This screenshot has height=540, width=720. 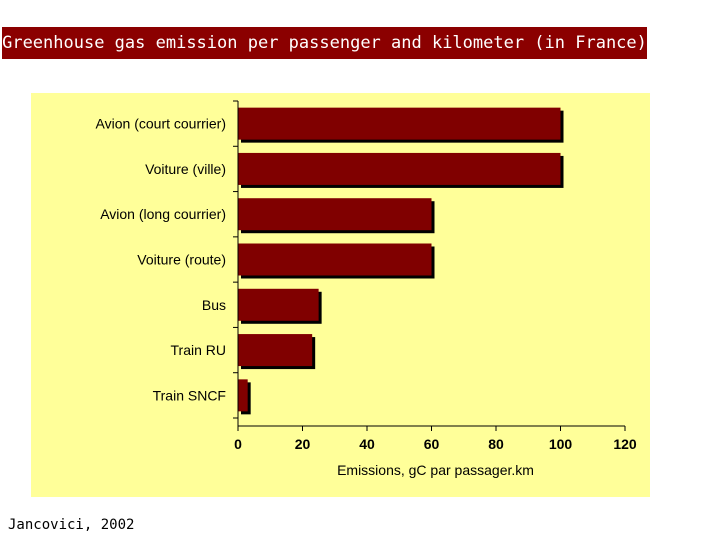 What do you see at coordinates (432, 444) in the screenshot?
I see `x-tick-label: 60` at bounding box center [432, 444].